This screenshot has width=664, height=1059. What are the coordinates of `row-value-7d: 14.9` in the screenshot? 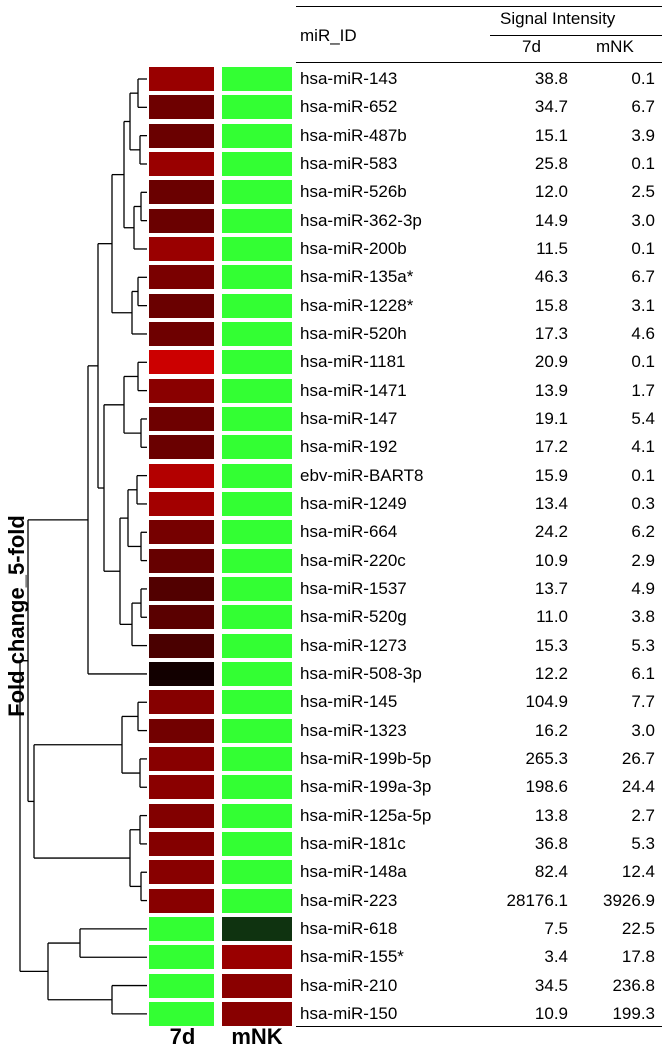 It's located at (551, 220).